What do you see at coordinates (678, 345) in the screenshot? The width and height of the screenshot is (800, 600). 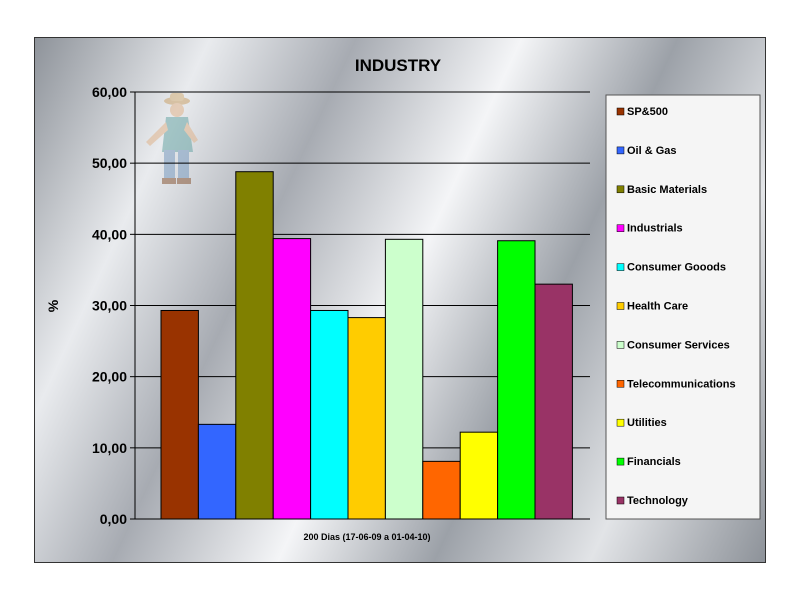 I see `legend-label: Consumer Services` at bounding box center [678, 345].